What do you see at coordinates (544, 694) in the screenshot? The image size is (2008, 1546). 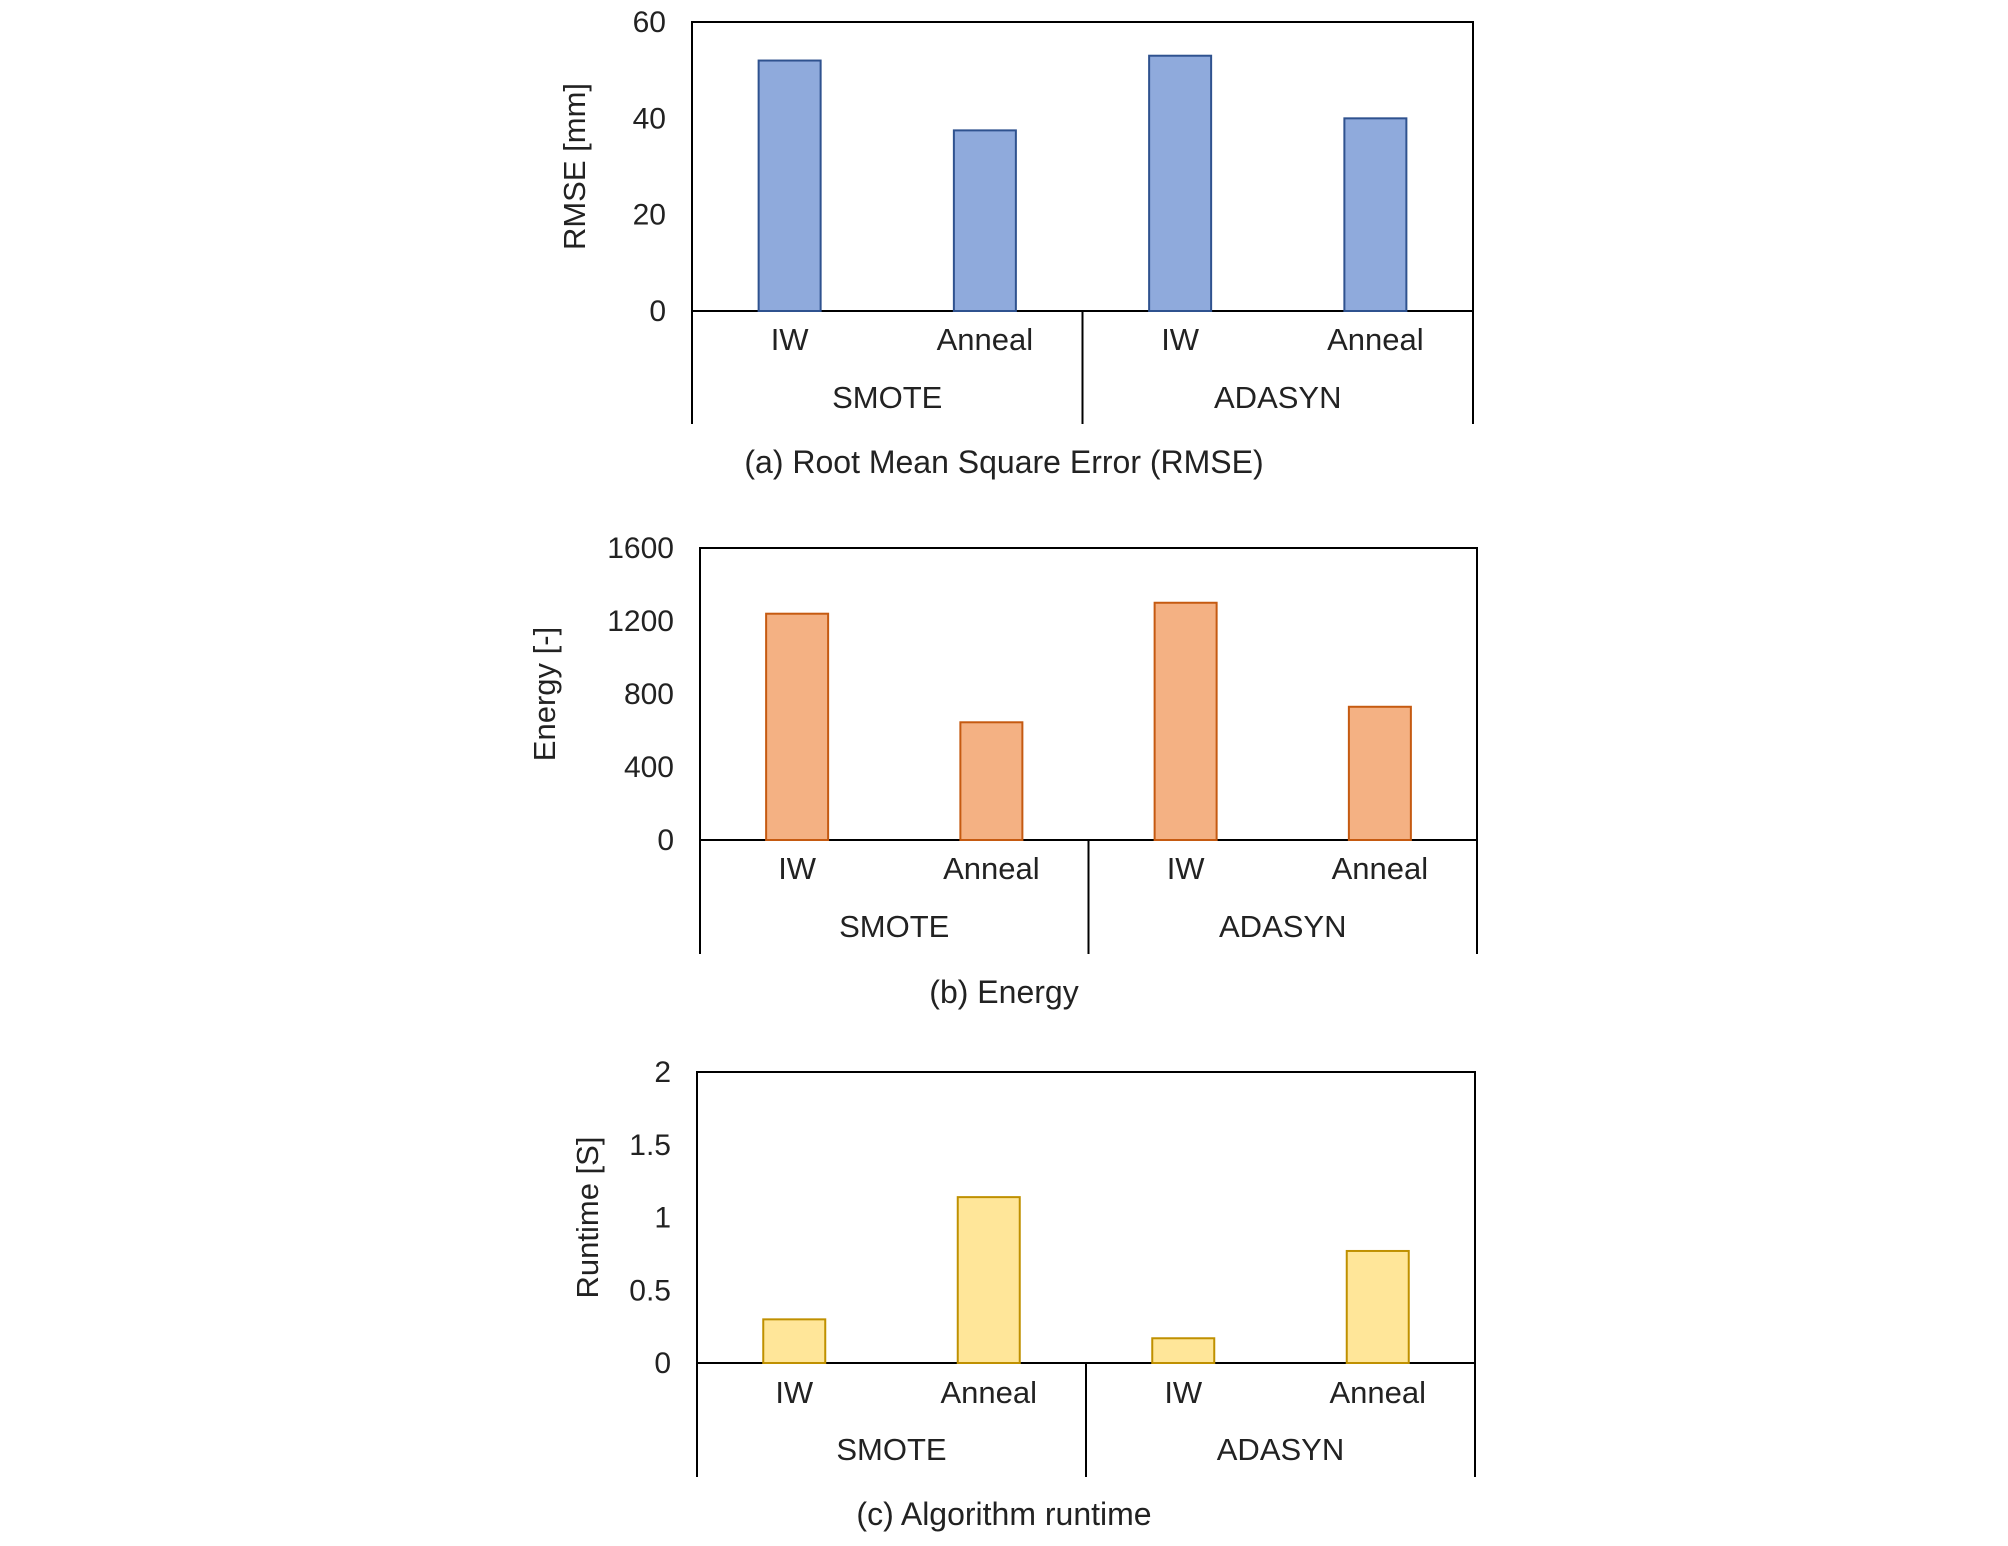 I see `chart-2-y-axis-title: Energy [-]` at bounding box center [544, 694].